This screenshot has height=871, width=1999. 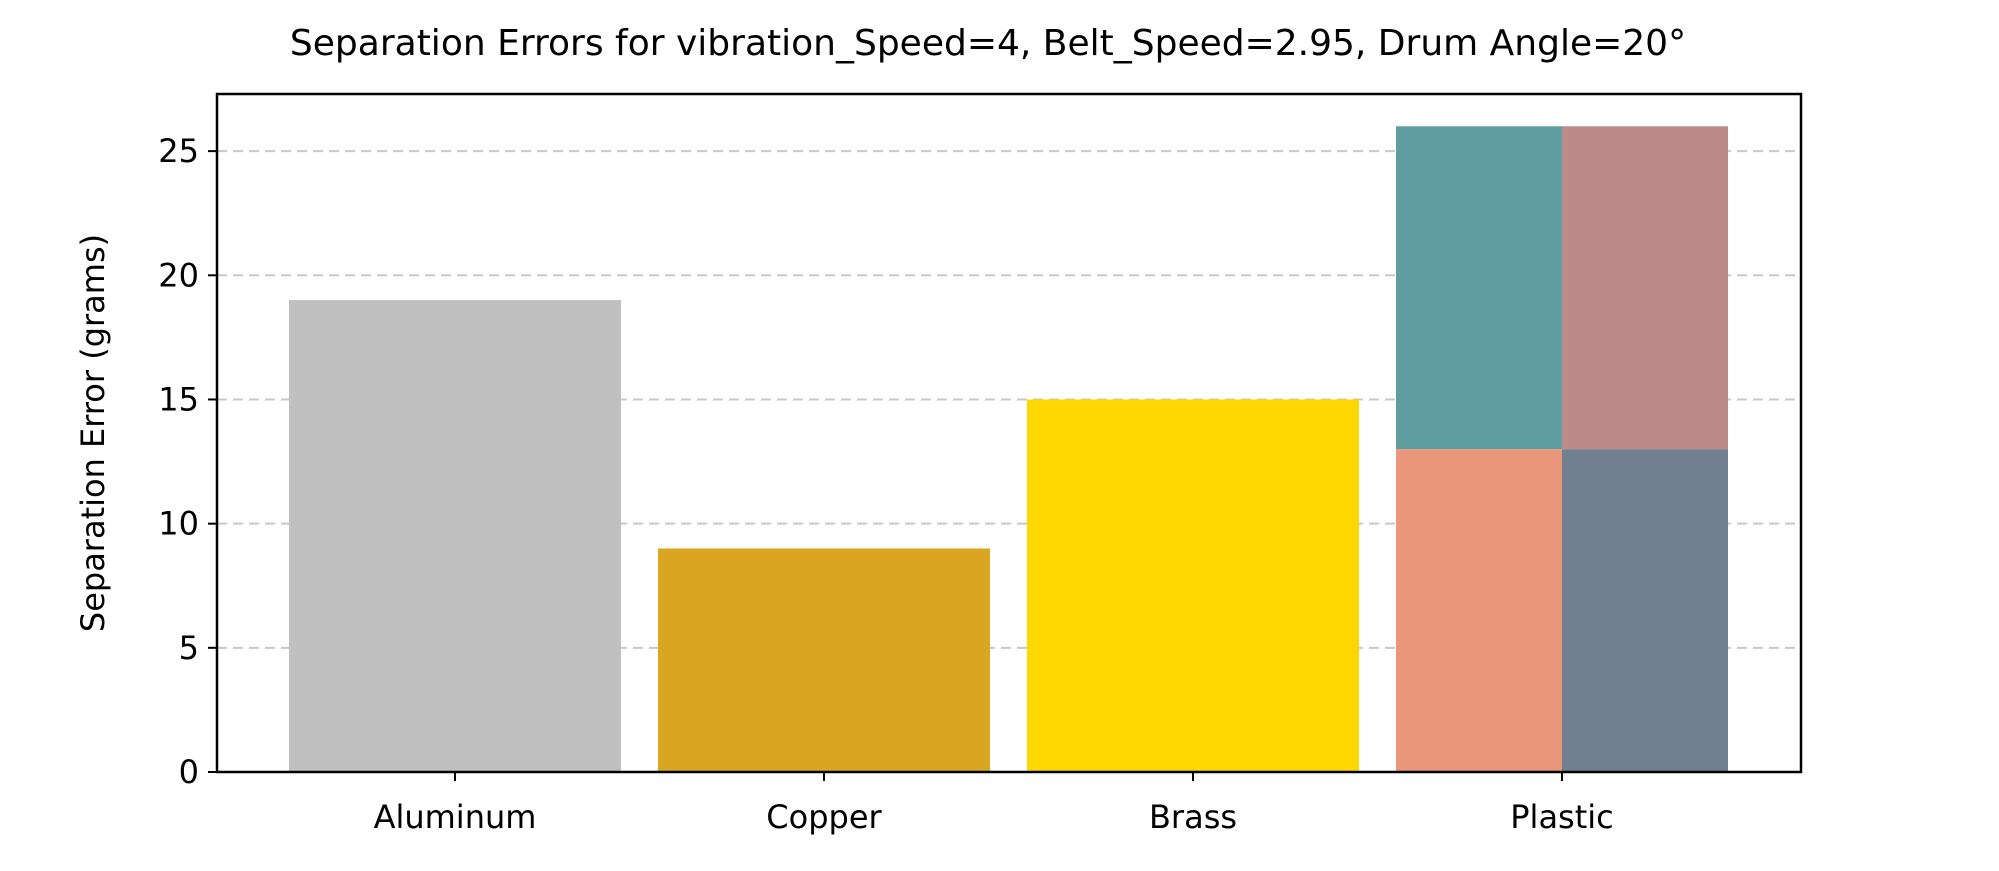 I want to click on plastic-bottom-left-segment, so click(x=1479, y=610).